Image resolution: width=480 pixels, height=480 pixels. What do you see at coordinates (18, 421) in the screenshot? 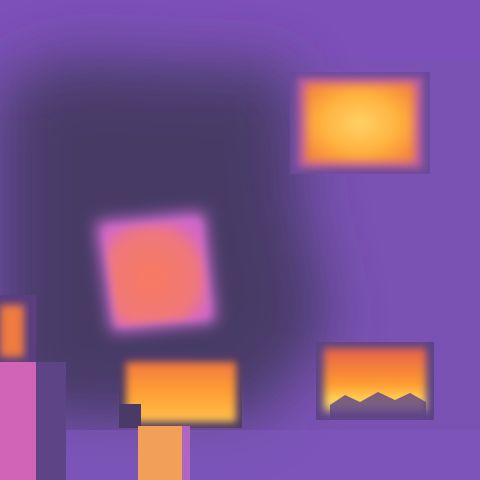
I see `door-column` at bounding box center [18, 421].